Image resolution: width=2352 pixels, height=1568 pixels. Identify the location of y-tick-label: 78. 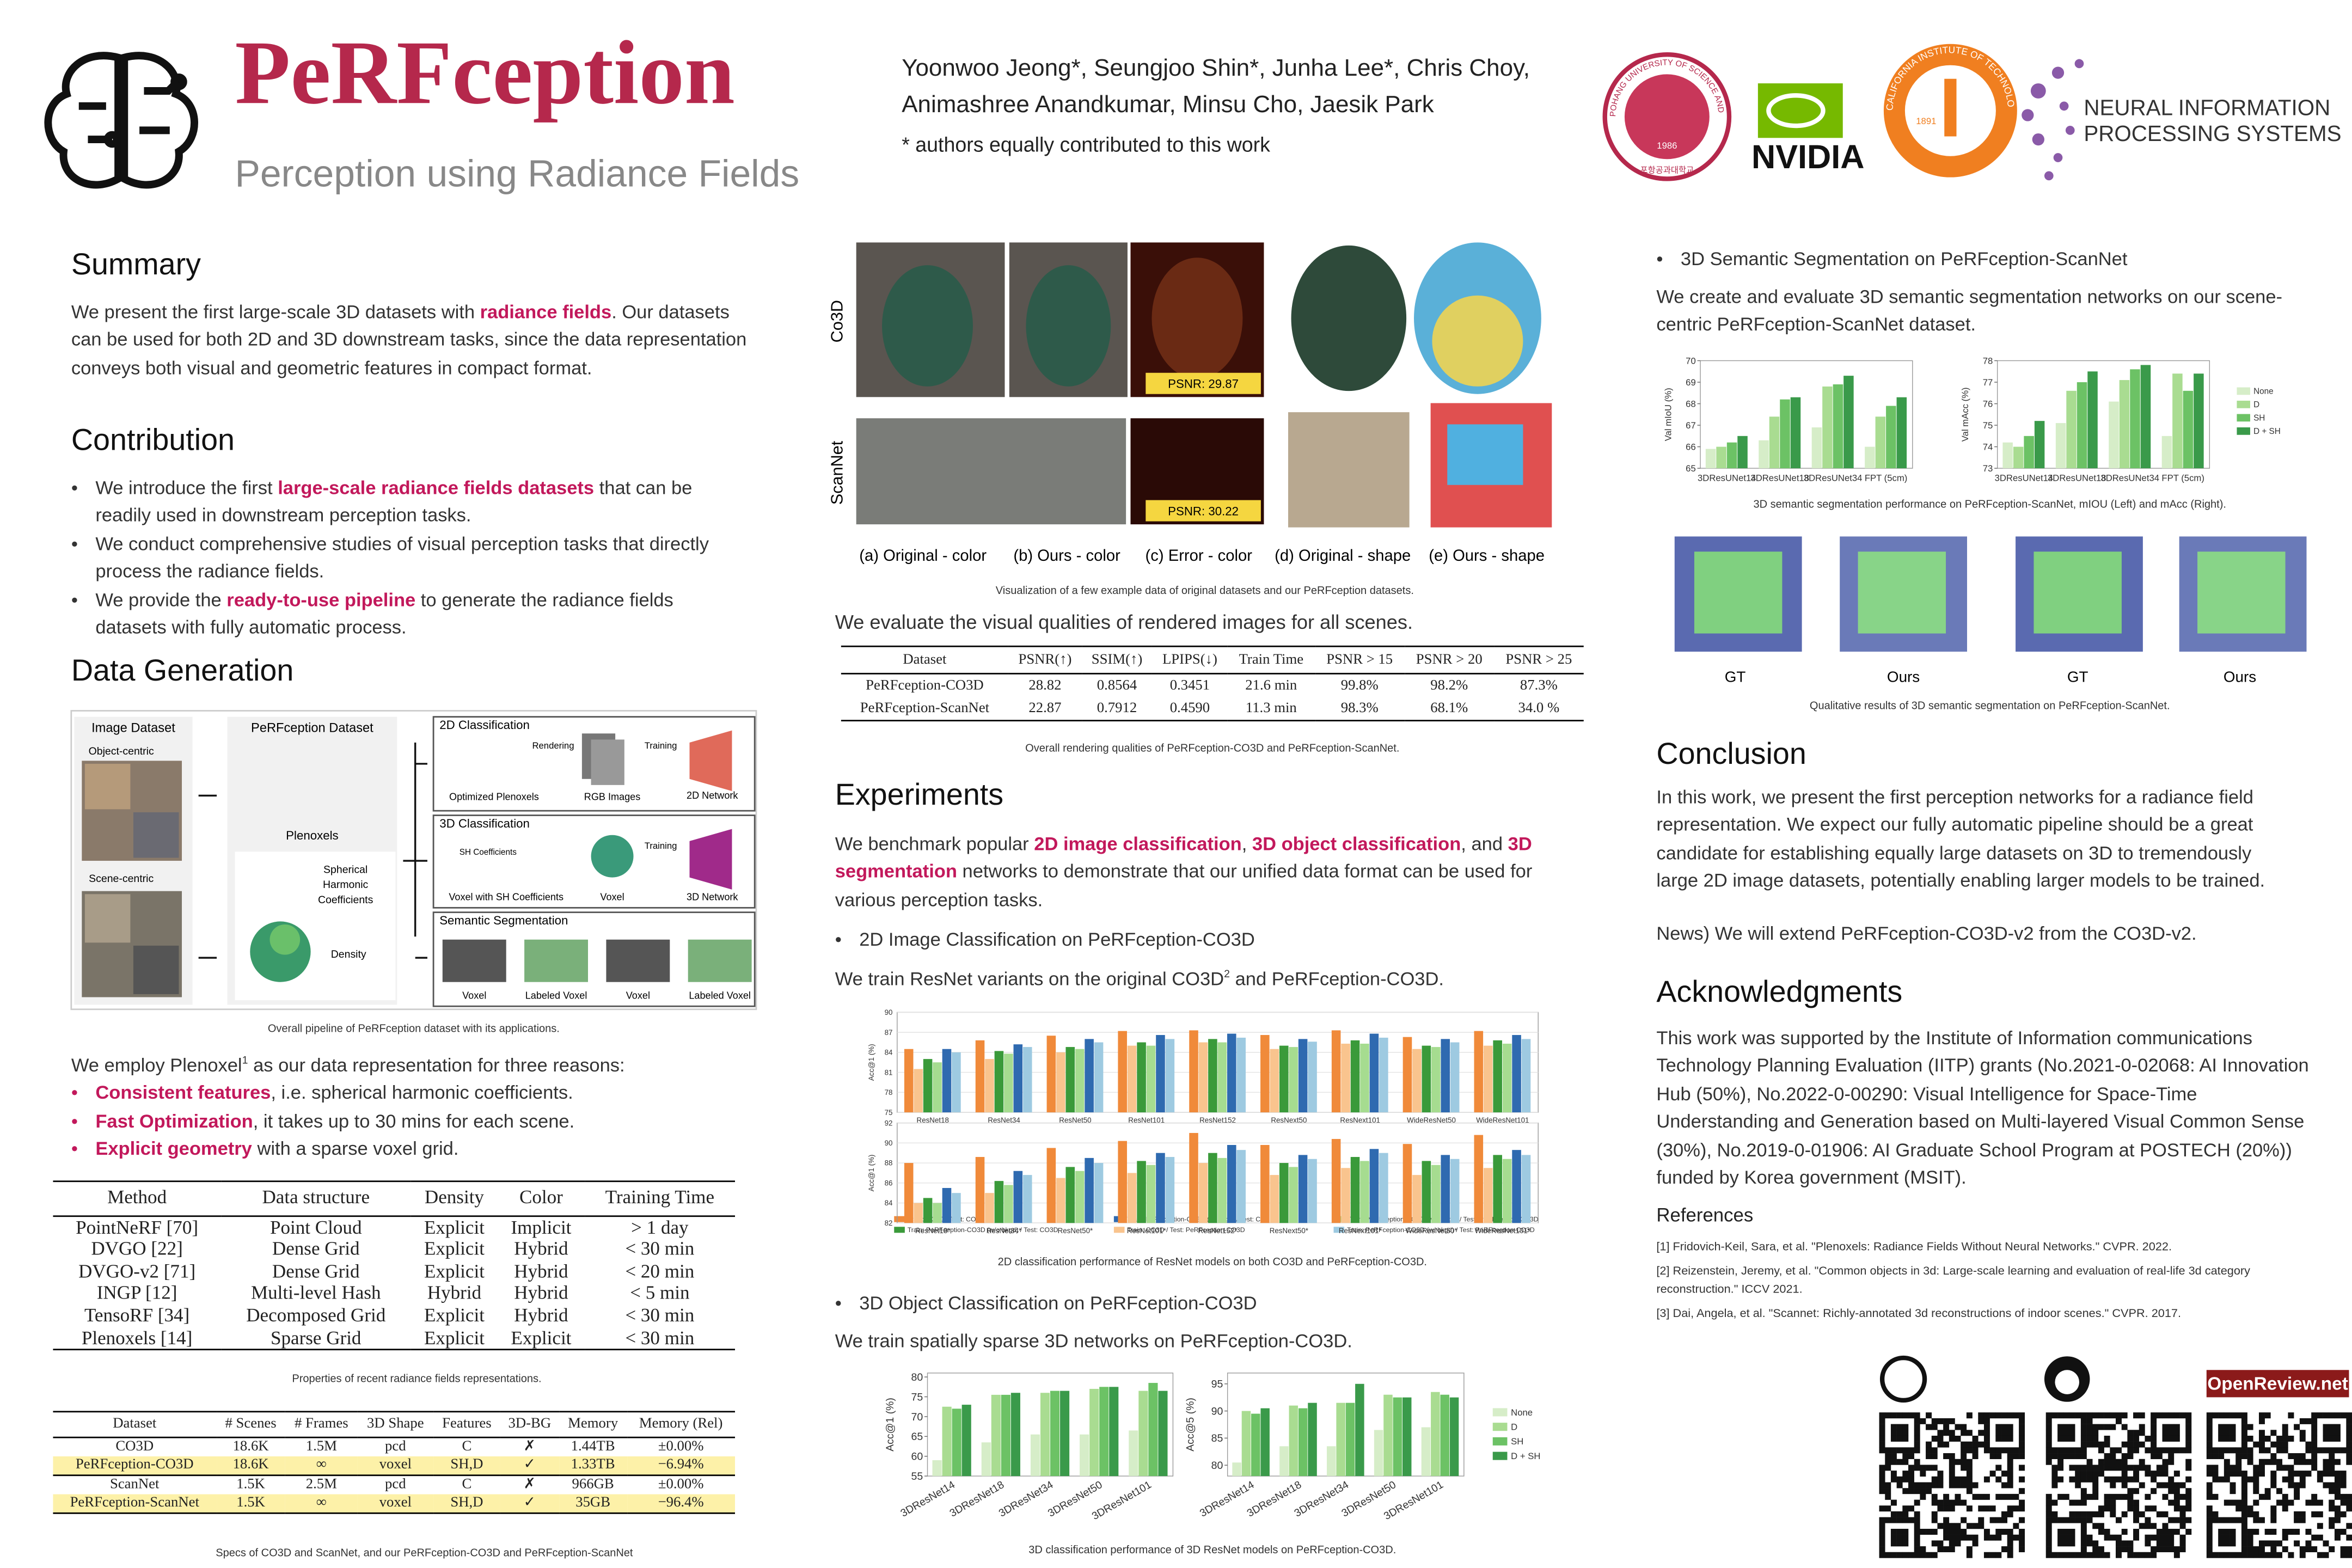
(889, 1092).